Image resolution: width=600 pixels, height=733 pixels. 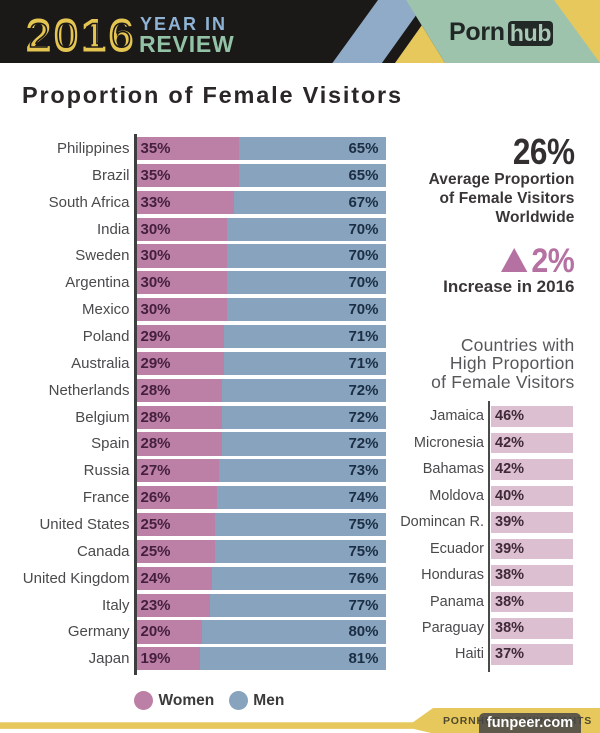 I want to click on svg-text: 0, so click(x=66, y=36).